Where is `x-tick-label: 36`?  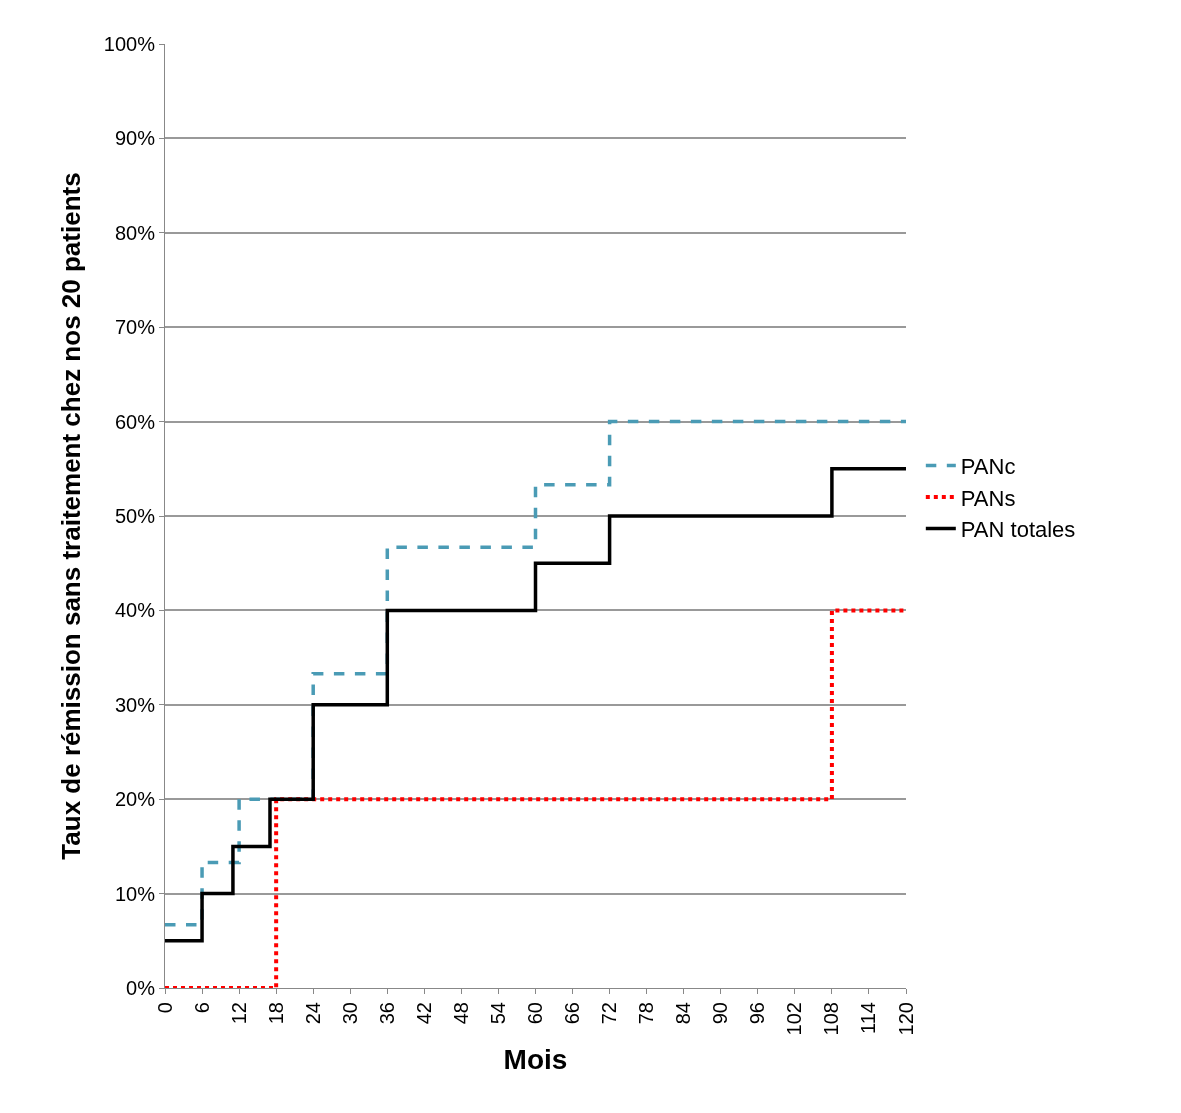 x-tick-label: 36 is located at coordinates (386, 1013).